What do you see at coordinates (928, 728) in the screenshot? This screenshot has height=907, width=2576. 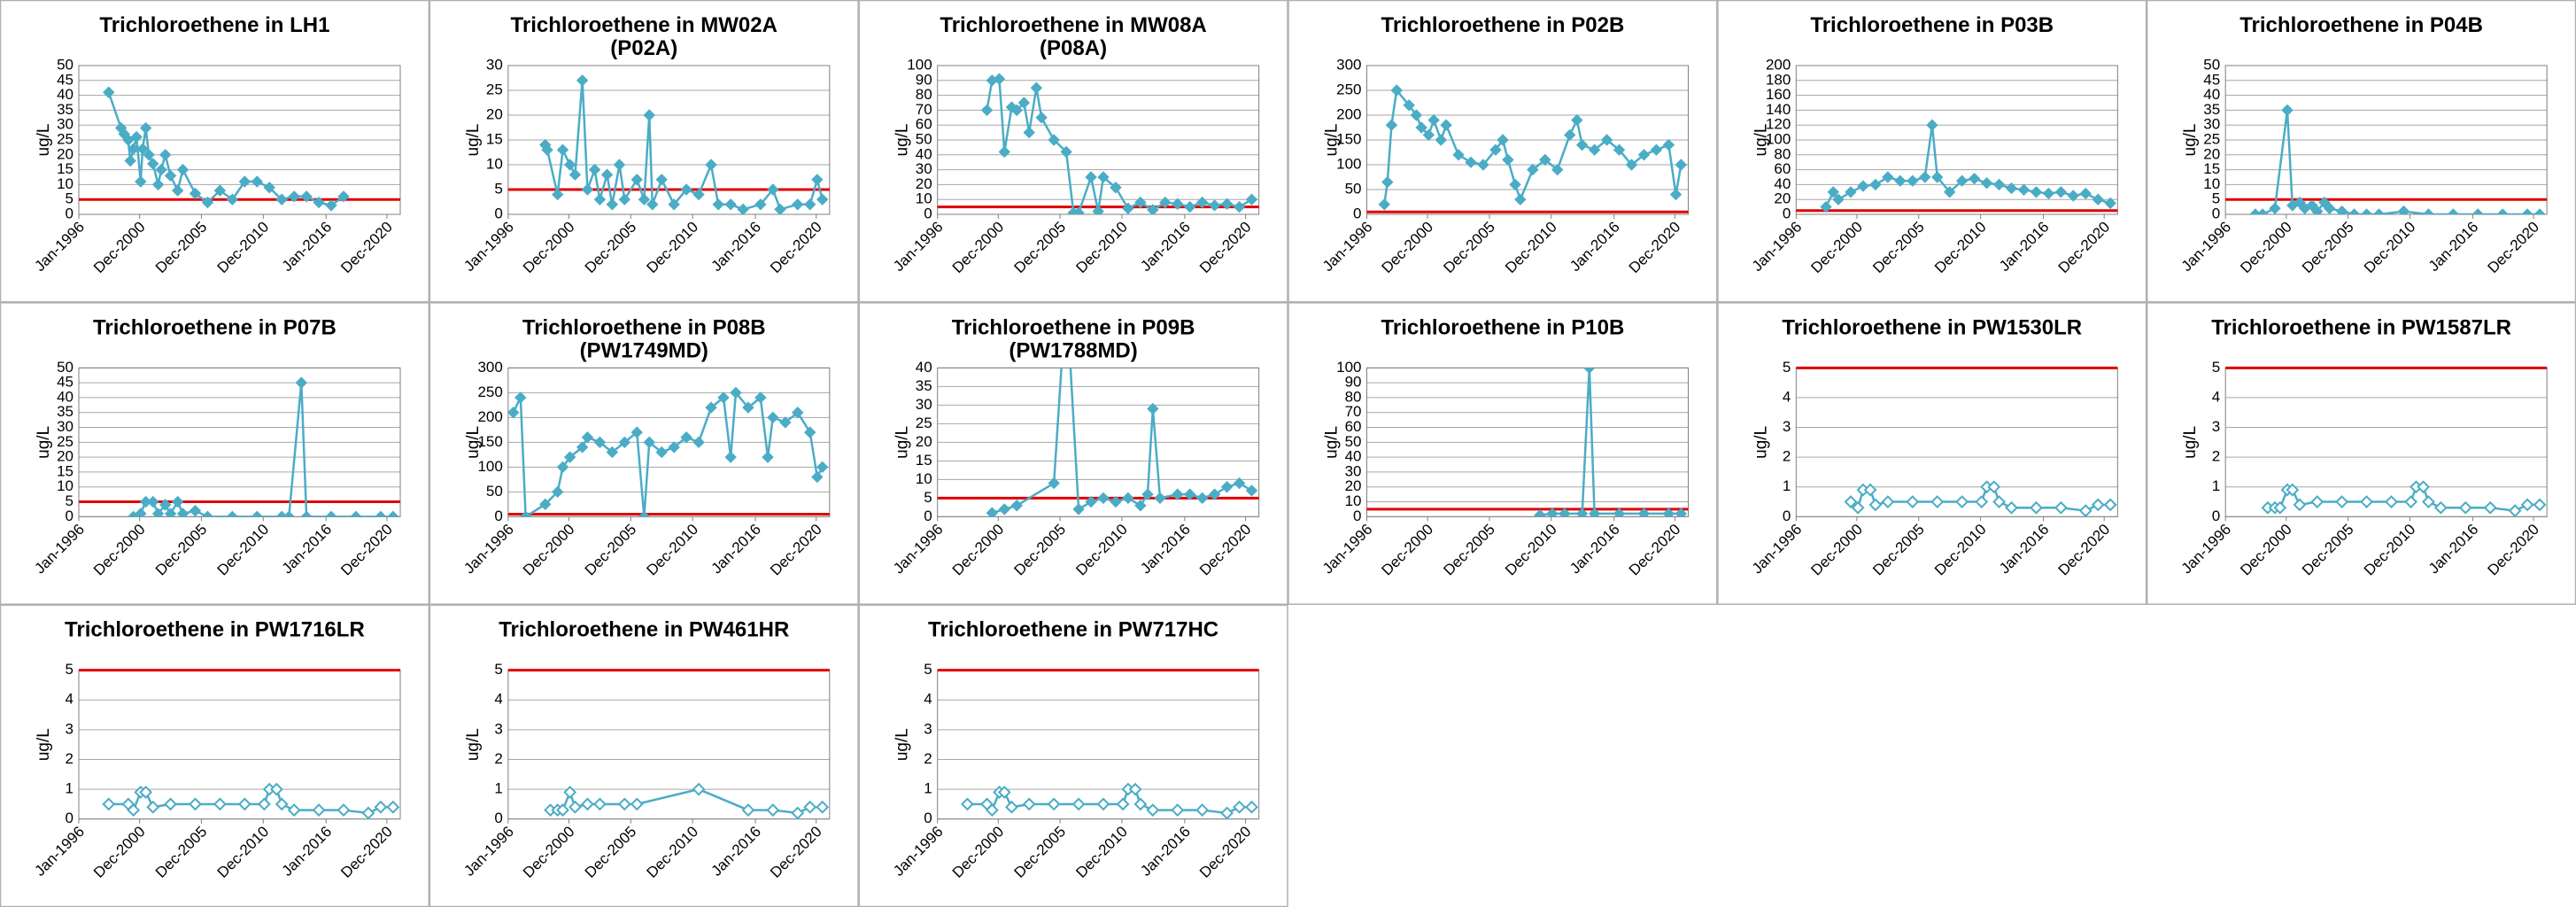 I see `y-tick-label: 3` at bounding box center [928, 728].